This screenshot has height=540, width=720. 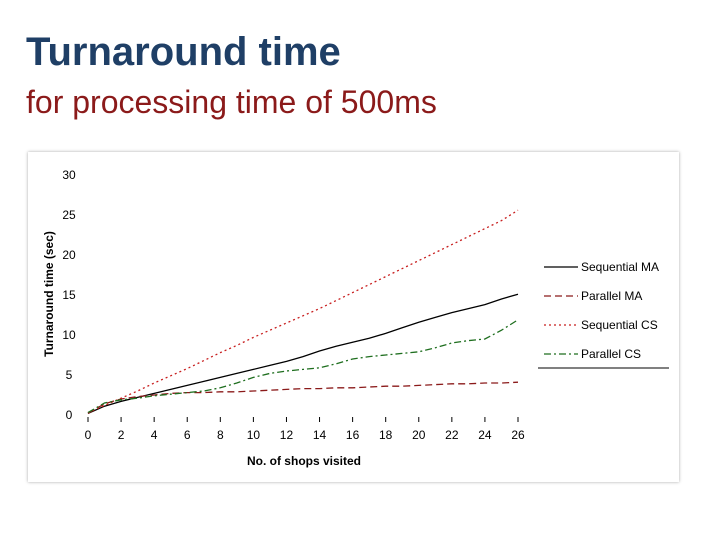 What do you see at coordinates (620, 267) in the screenshot?
I see `legend-label: Sequential MA` at bounding box center [620, 267].